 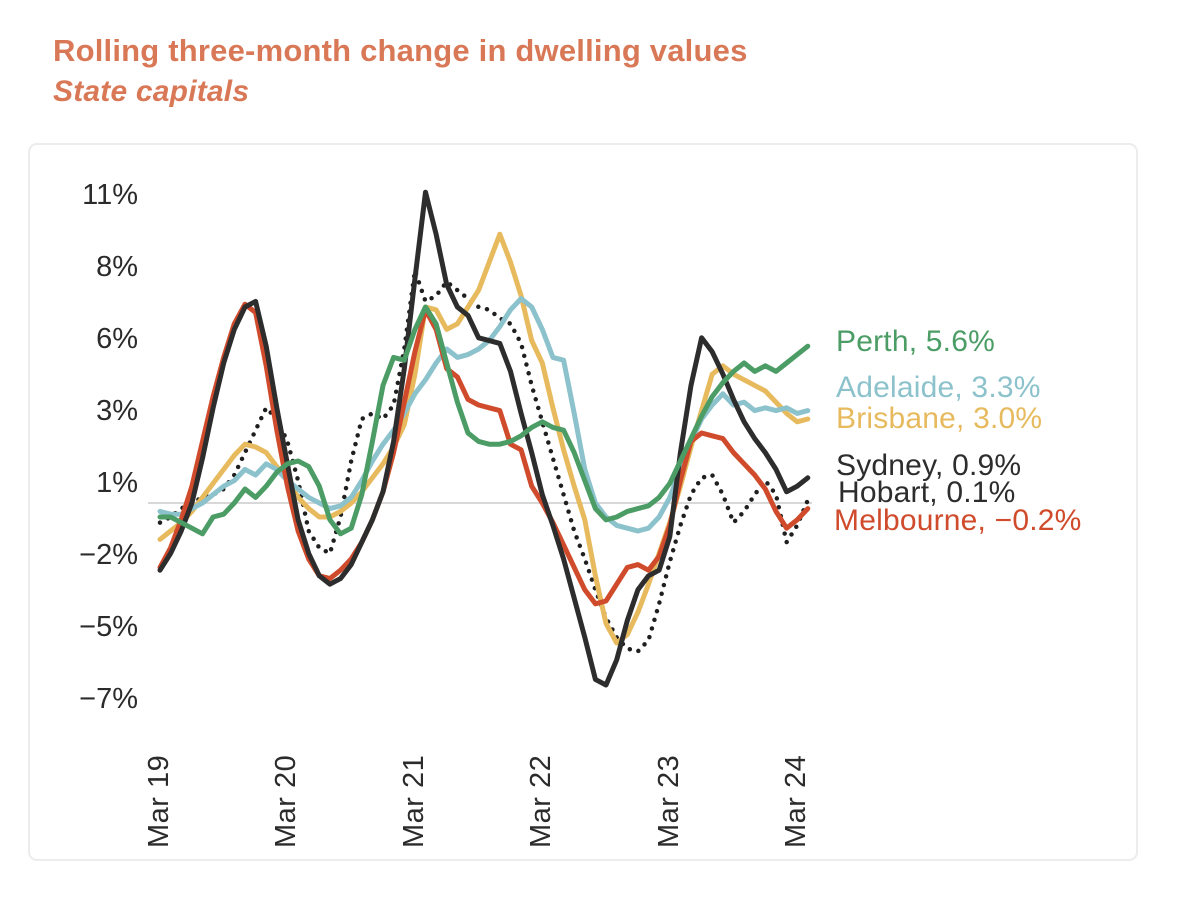 What do you see at coordinates (938, 387) in the screenshot?
I see `legend-adelaide: Adelaide, 3.3%` at bounding box center [938, 387].